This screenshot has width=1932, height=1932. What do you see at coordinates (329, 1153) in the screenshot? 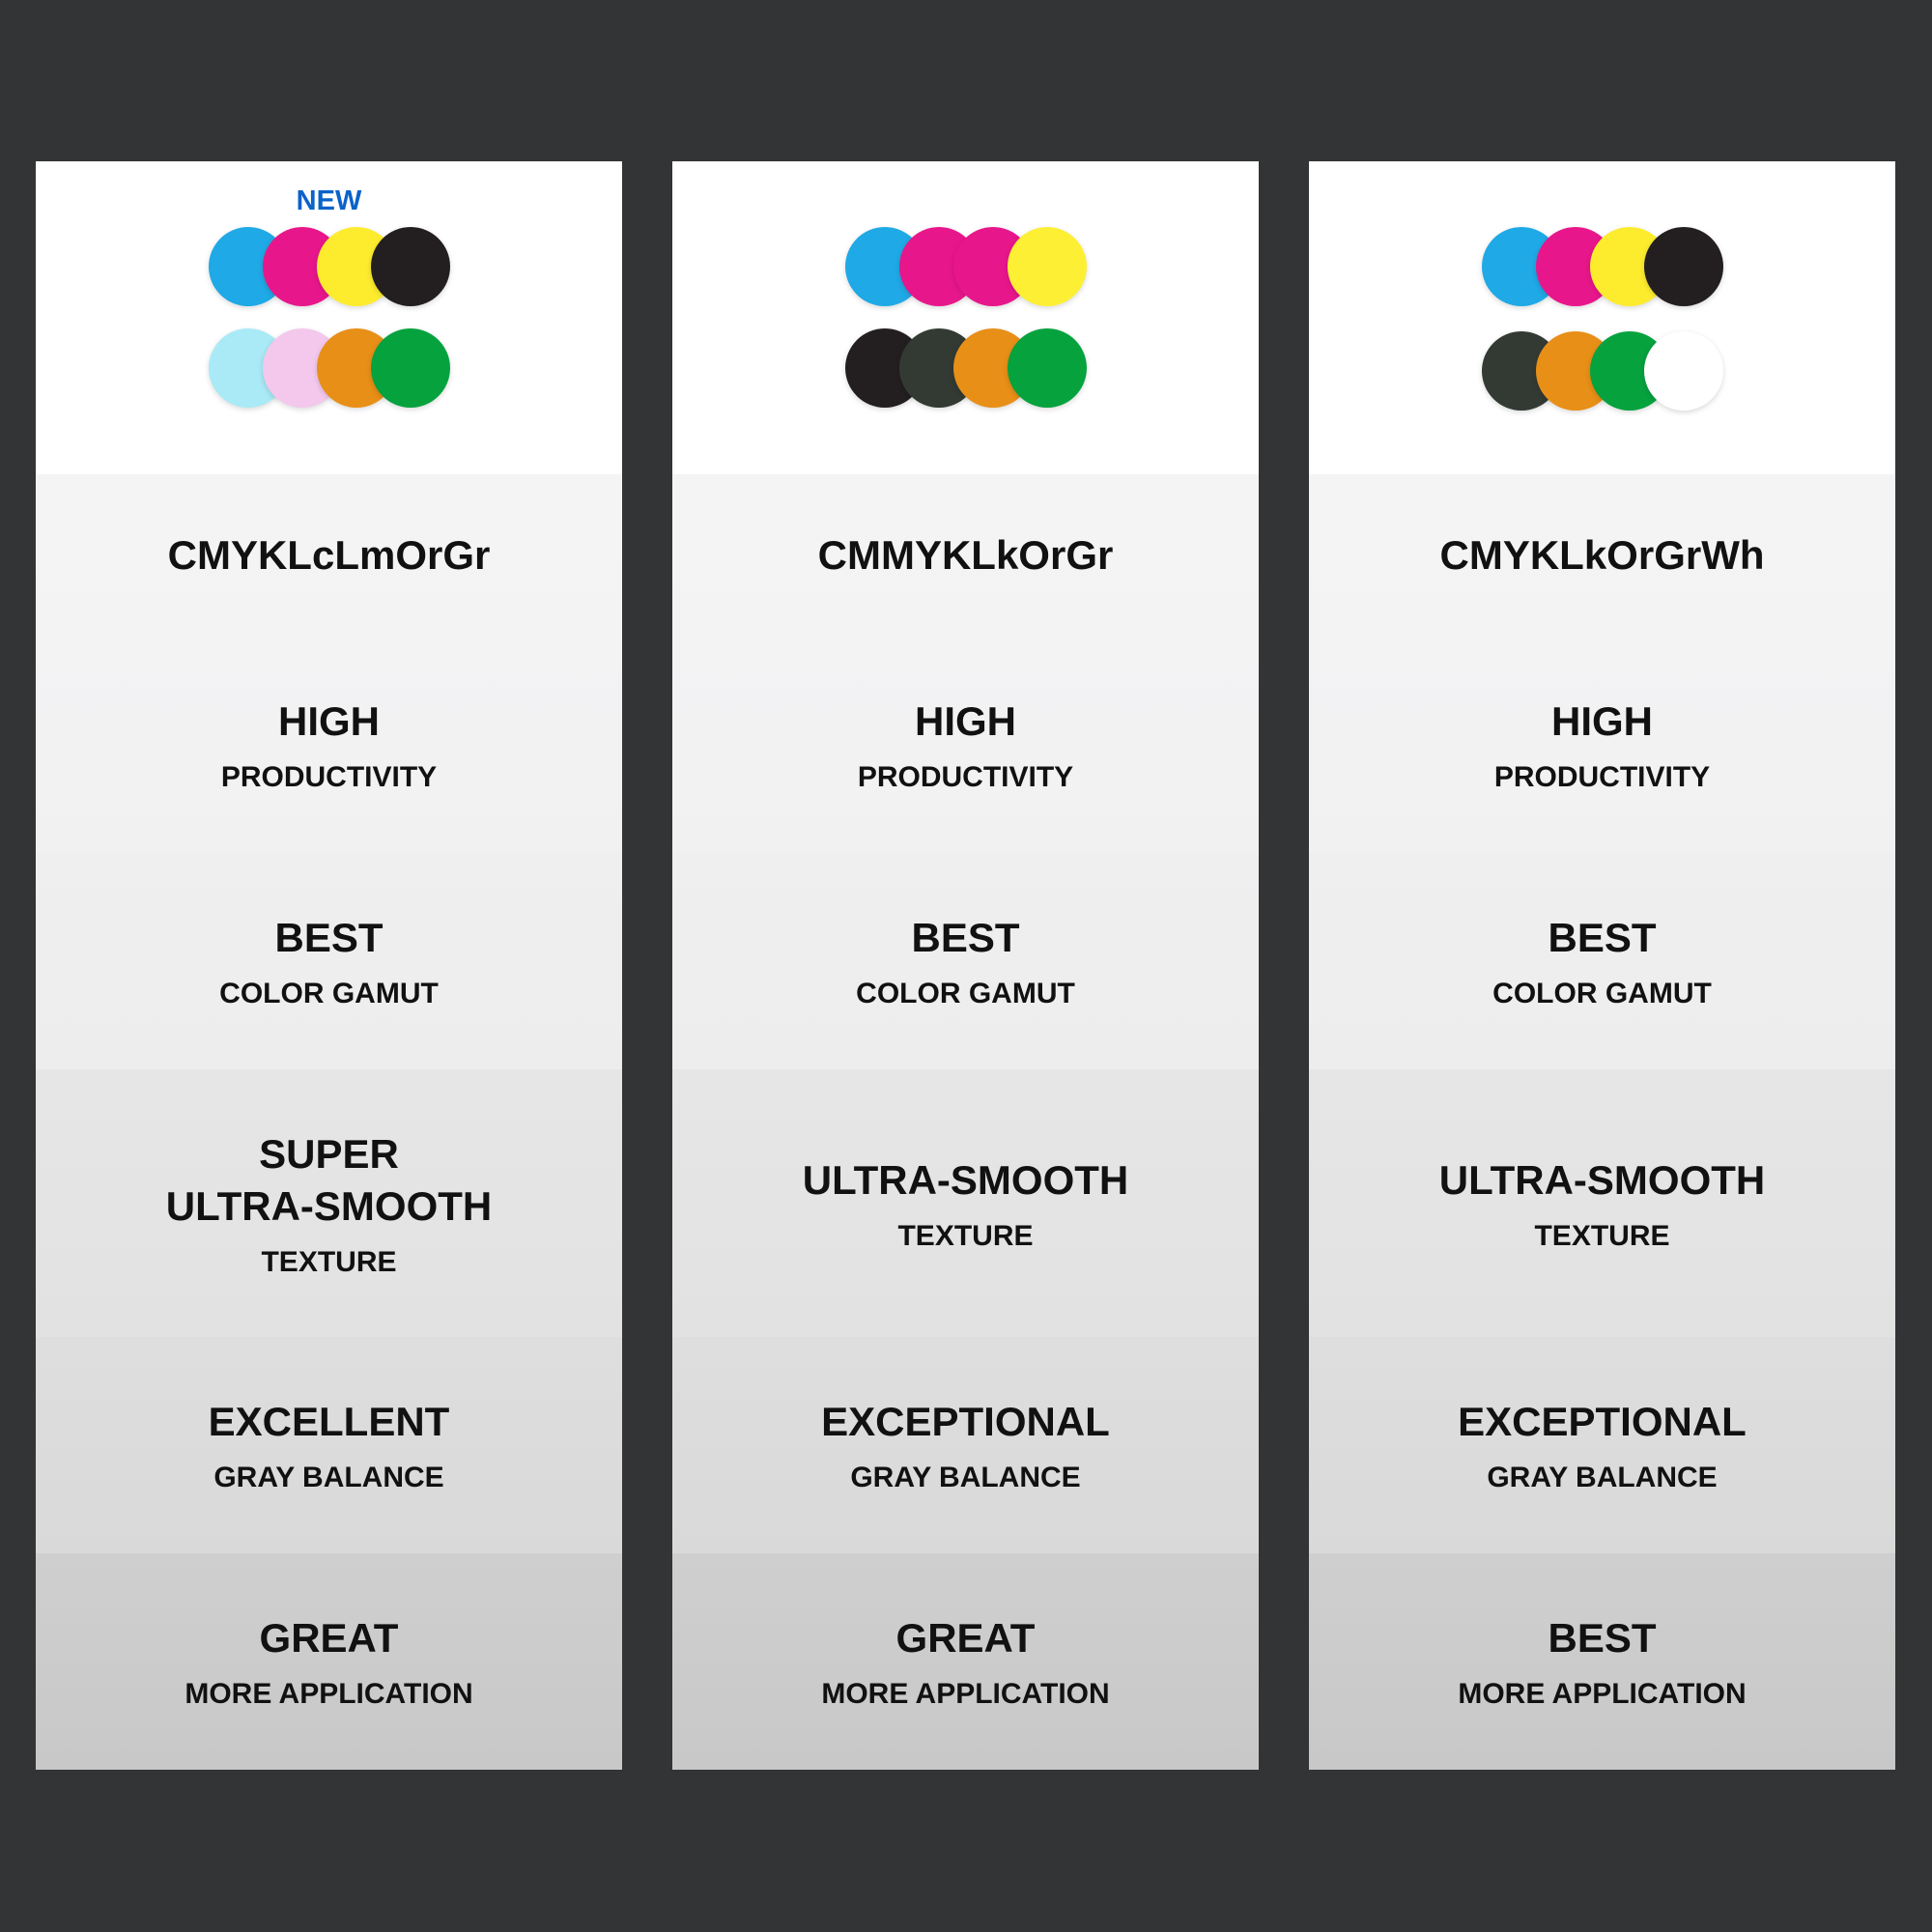
I see `feature-rating: SUPER` at bounding box center [329, 1153].